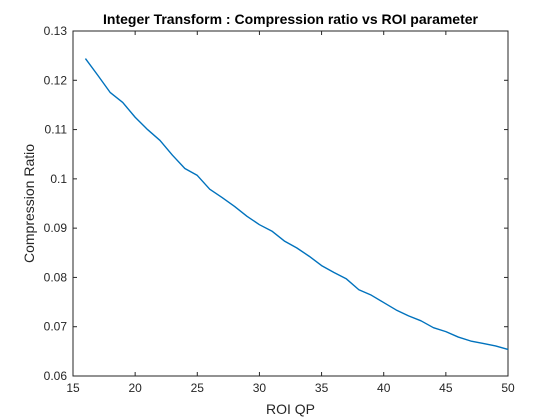  I want to click on x-tick-label: 45, so click(446, 388).